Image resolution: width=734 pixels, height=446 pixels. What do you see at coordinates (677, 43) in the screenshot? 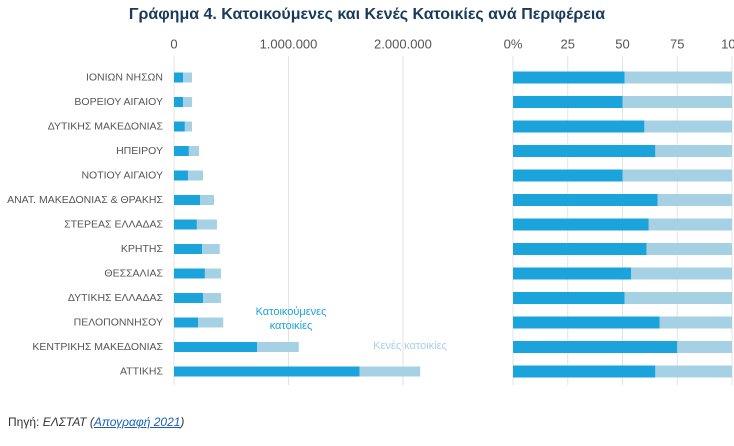
I see `x-tick-label: 75` at bounding box center [677, 43].